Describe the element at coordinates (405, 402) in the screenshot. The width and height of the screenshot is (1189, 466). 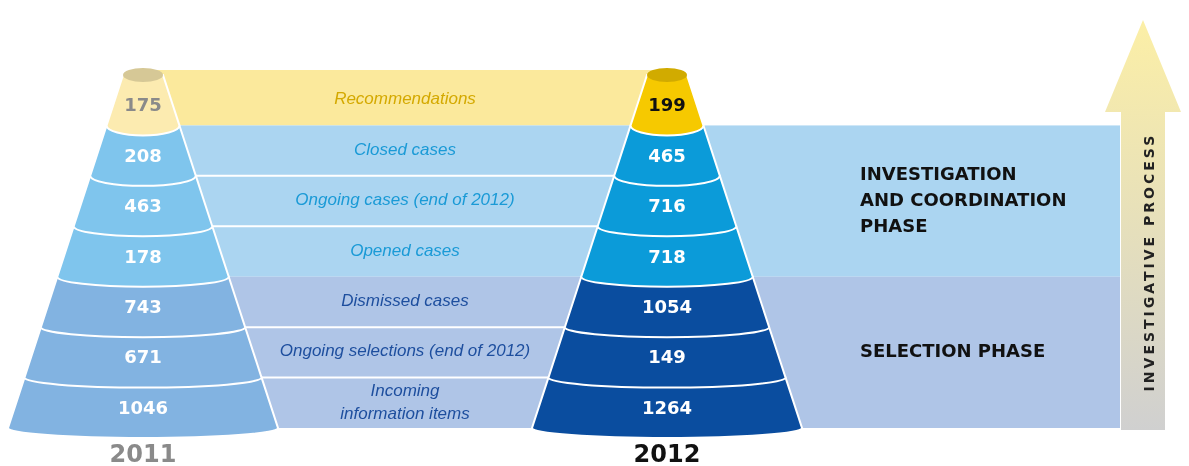
I see `category-label: Incoming information items` at that location.